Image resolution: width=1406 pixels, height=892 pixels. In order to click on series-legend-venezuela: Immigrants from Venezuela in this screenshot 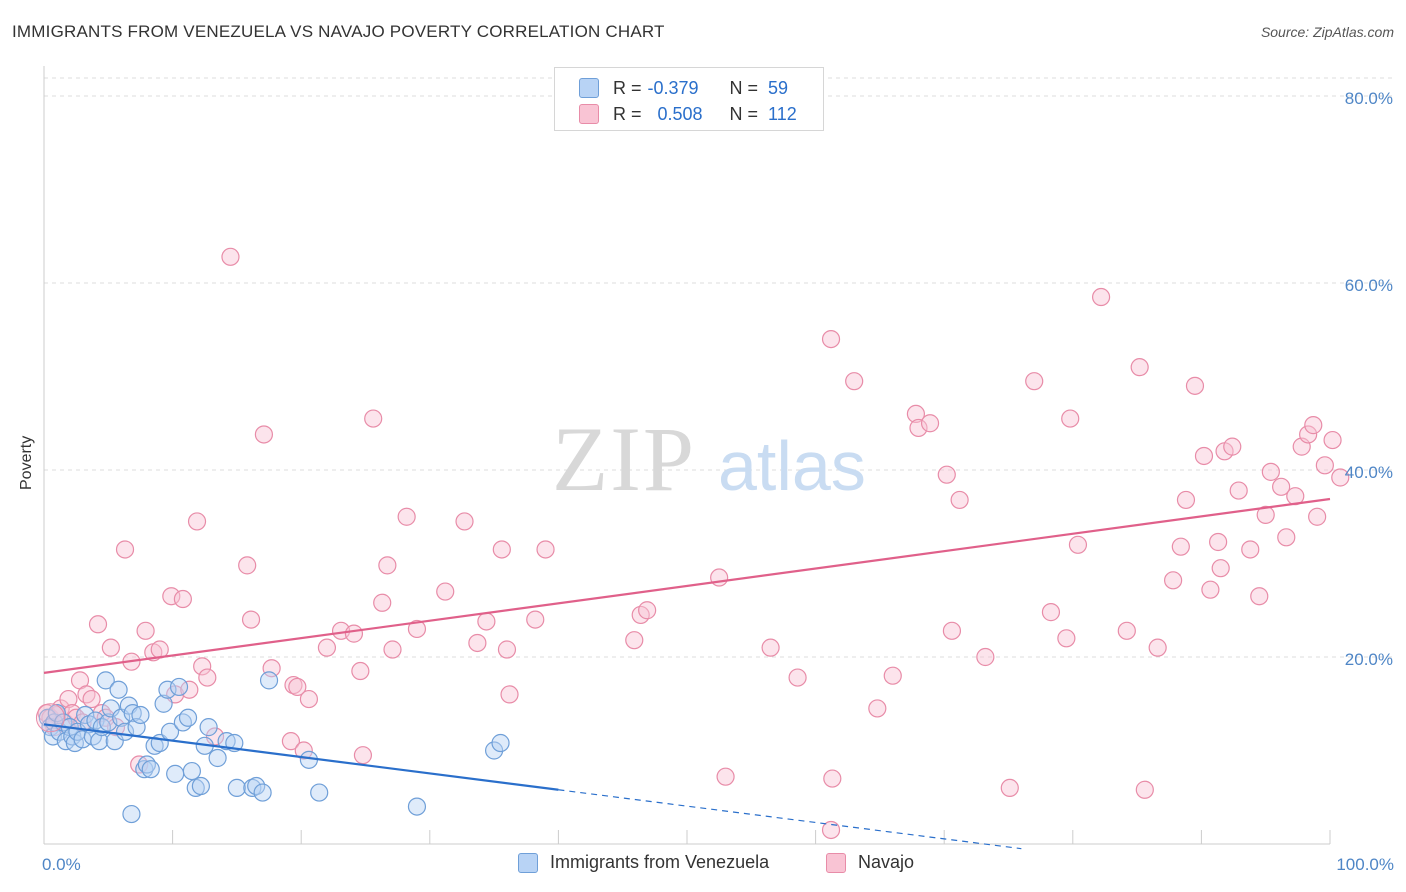, I will do `click(643, 862)`.